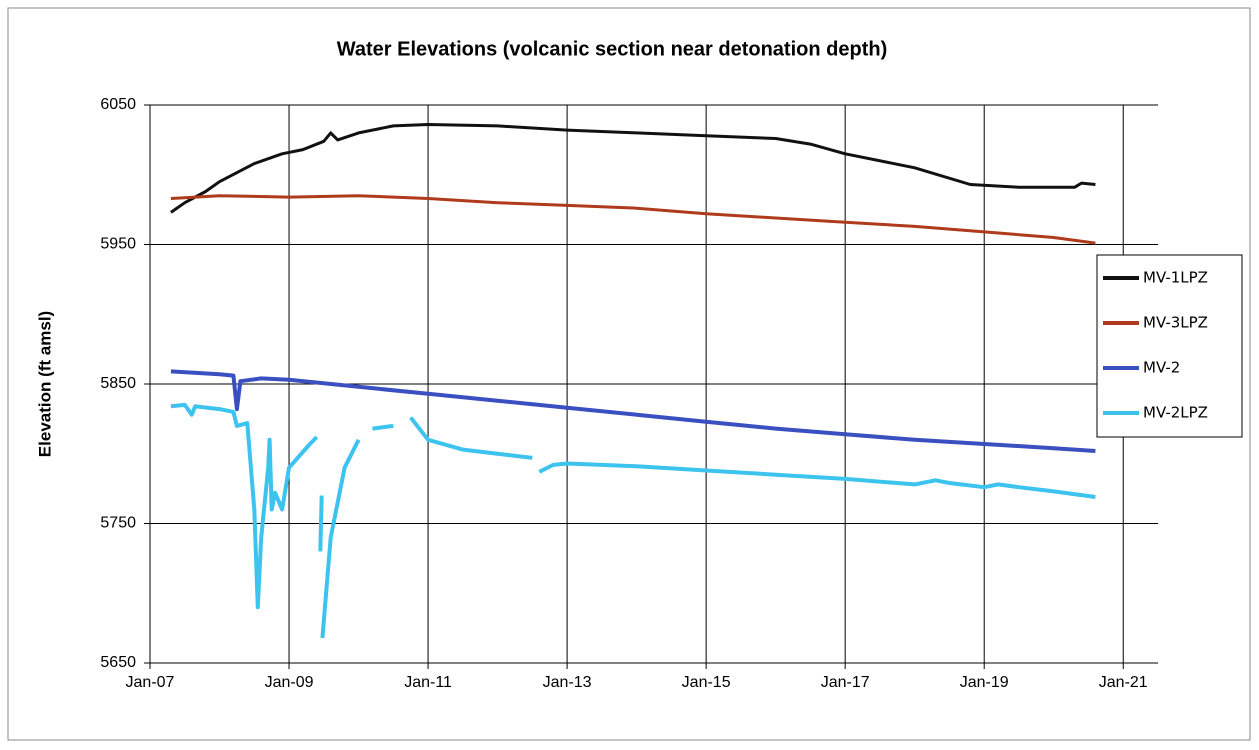  I want to click on x-tick-label: Jan-15, so click(706, 682).